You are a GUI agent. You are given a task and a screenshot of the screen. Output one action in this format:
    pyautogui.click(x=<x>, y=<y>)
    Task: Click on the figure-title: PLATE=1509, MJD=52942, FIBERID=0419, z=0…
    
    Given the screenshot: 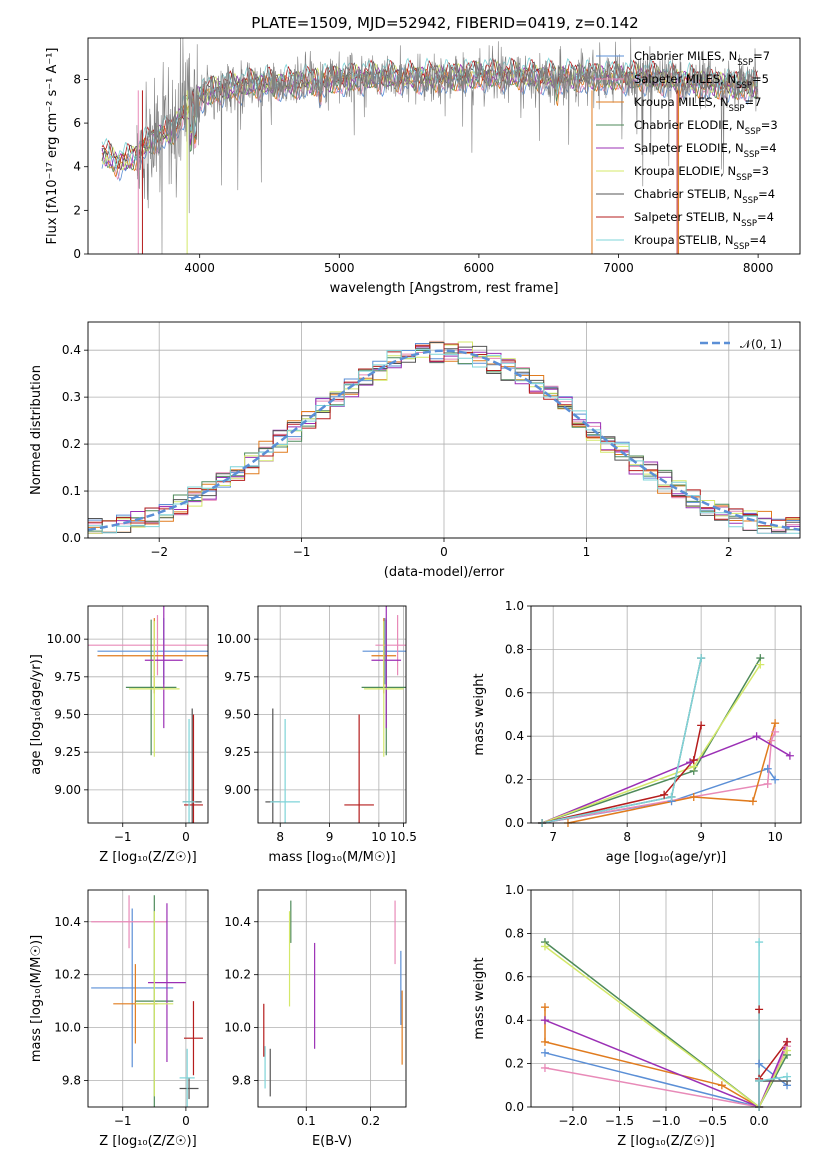 What is the action you would take?
    pyautogui.click(x=444, y=23)
    